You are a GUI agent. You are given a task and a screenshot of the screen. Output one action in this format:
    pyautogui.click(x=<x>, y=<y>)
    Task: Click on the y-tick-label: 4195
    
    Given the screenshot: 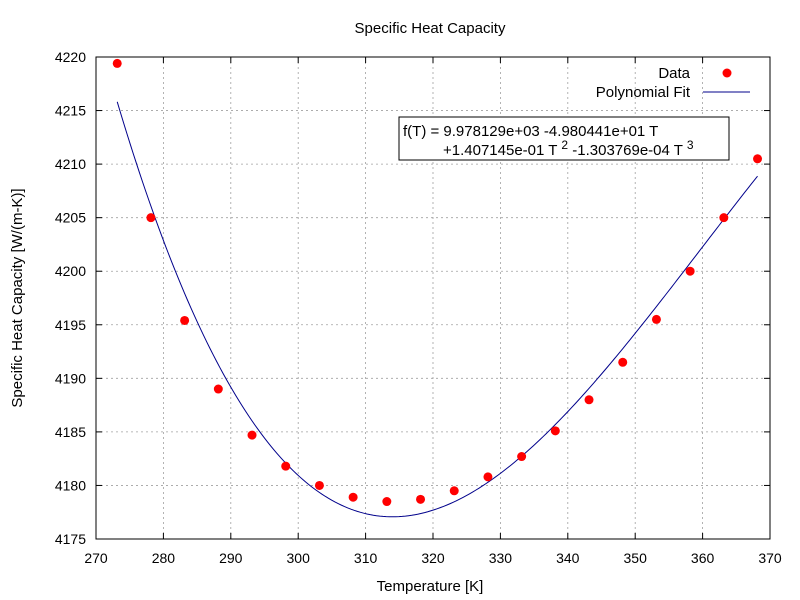 What is the action you would take?
    pyautogui.click(x=70, y=325)
    